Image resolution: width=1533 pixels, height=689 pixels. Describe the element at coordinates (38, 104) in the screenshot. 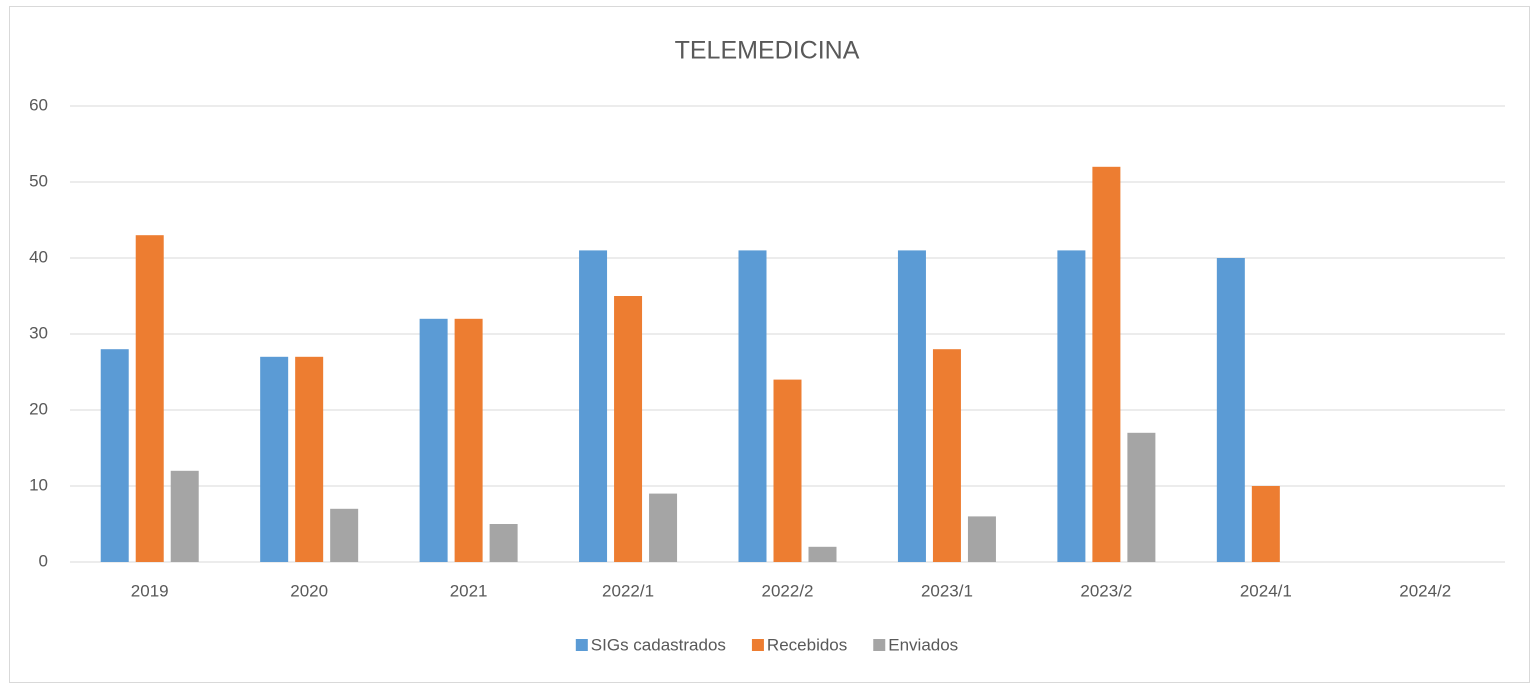

I see `y-tick-label: 60` at that location.